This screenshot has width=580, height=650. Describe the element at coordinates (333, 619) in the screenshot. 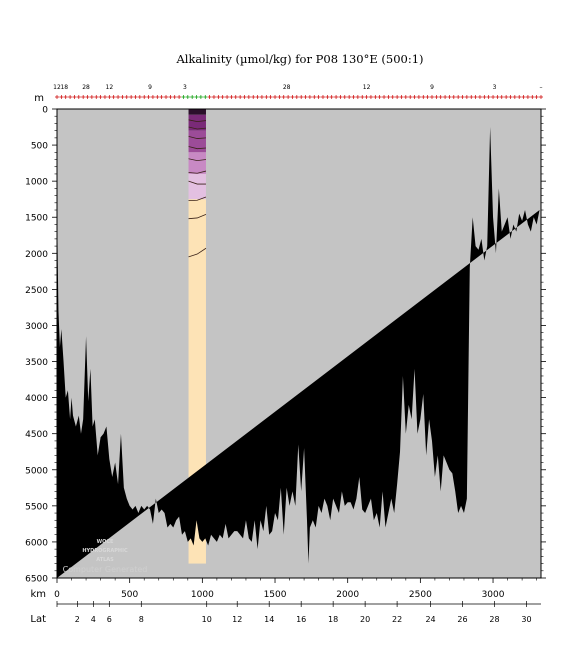

I see `lat-tick-label-9: 18` at that location.